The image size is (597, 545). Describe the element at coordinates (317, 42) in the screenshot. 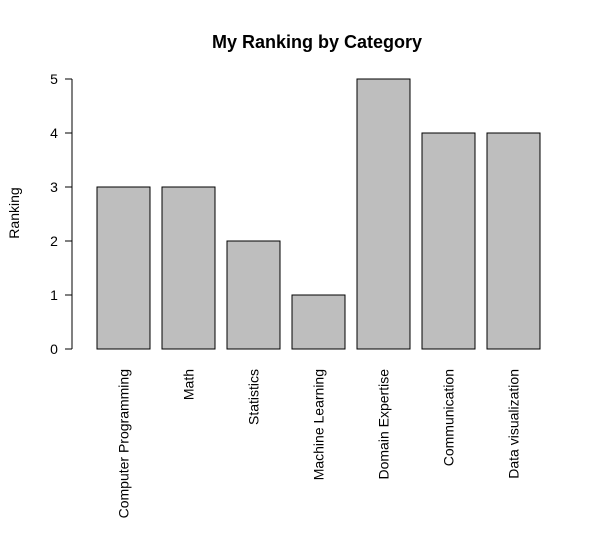

I see `chart-title: My Ranking by Category` at that location.